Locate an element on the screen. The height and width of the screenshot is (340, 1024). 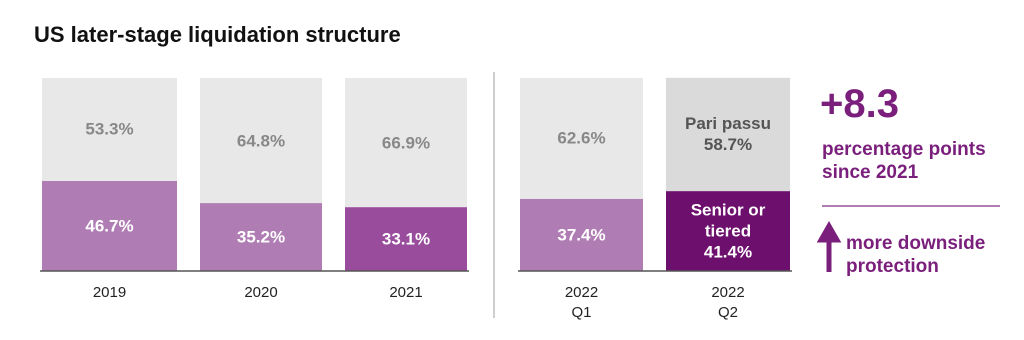
segment-label: Senior or tiered 41.4% is located at coordinates (728, 231).